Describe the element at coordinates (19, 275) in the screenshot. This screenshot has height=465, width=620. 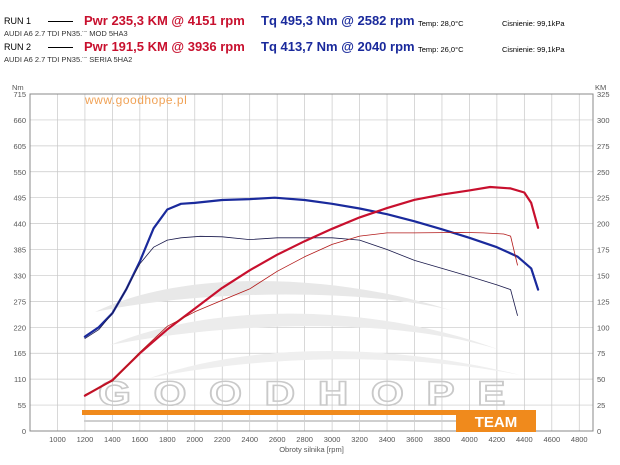
I see `y-left-tick-label: 330` at that location.